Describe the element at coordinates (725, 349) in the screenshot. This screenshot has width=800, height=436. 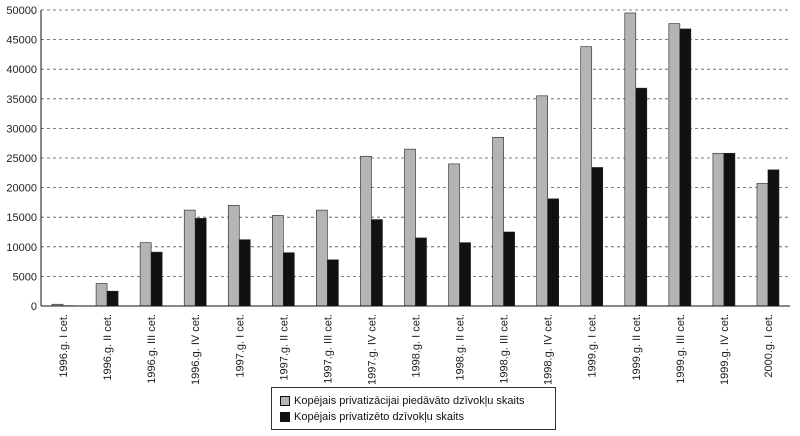
I see `x-tick-label: 1999.g. IV cet.` at that location.